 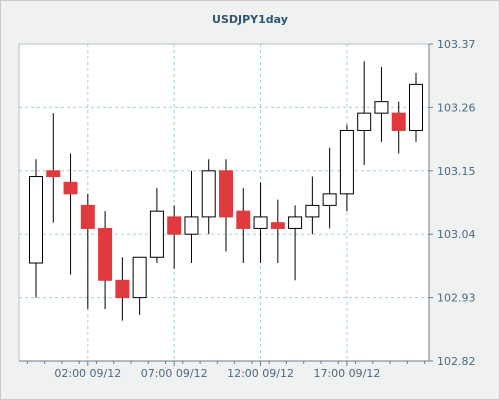 What do you see at coordinates (174, 373) in the screenshot?
I see `x-tick-label: 07:00 09/12` at bounding box center [174, 373].